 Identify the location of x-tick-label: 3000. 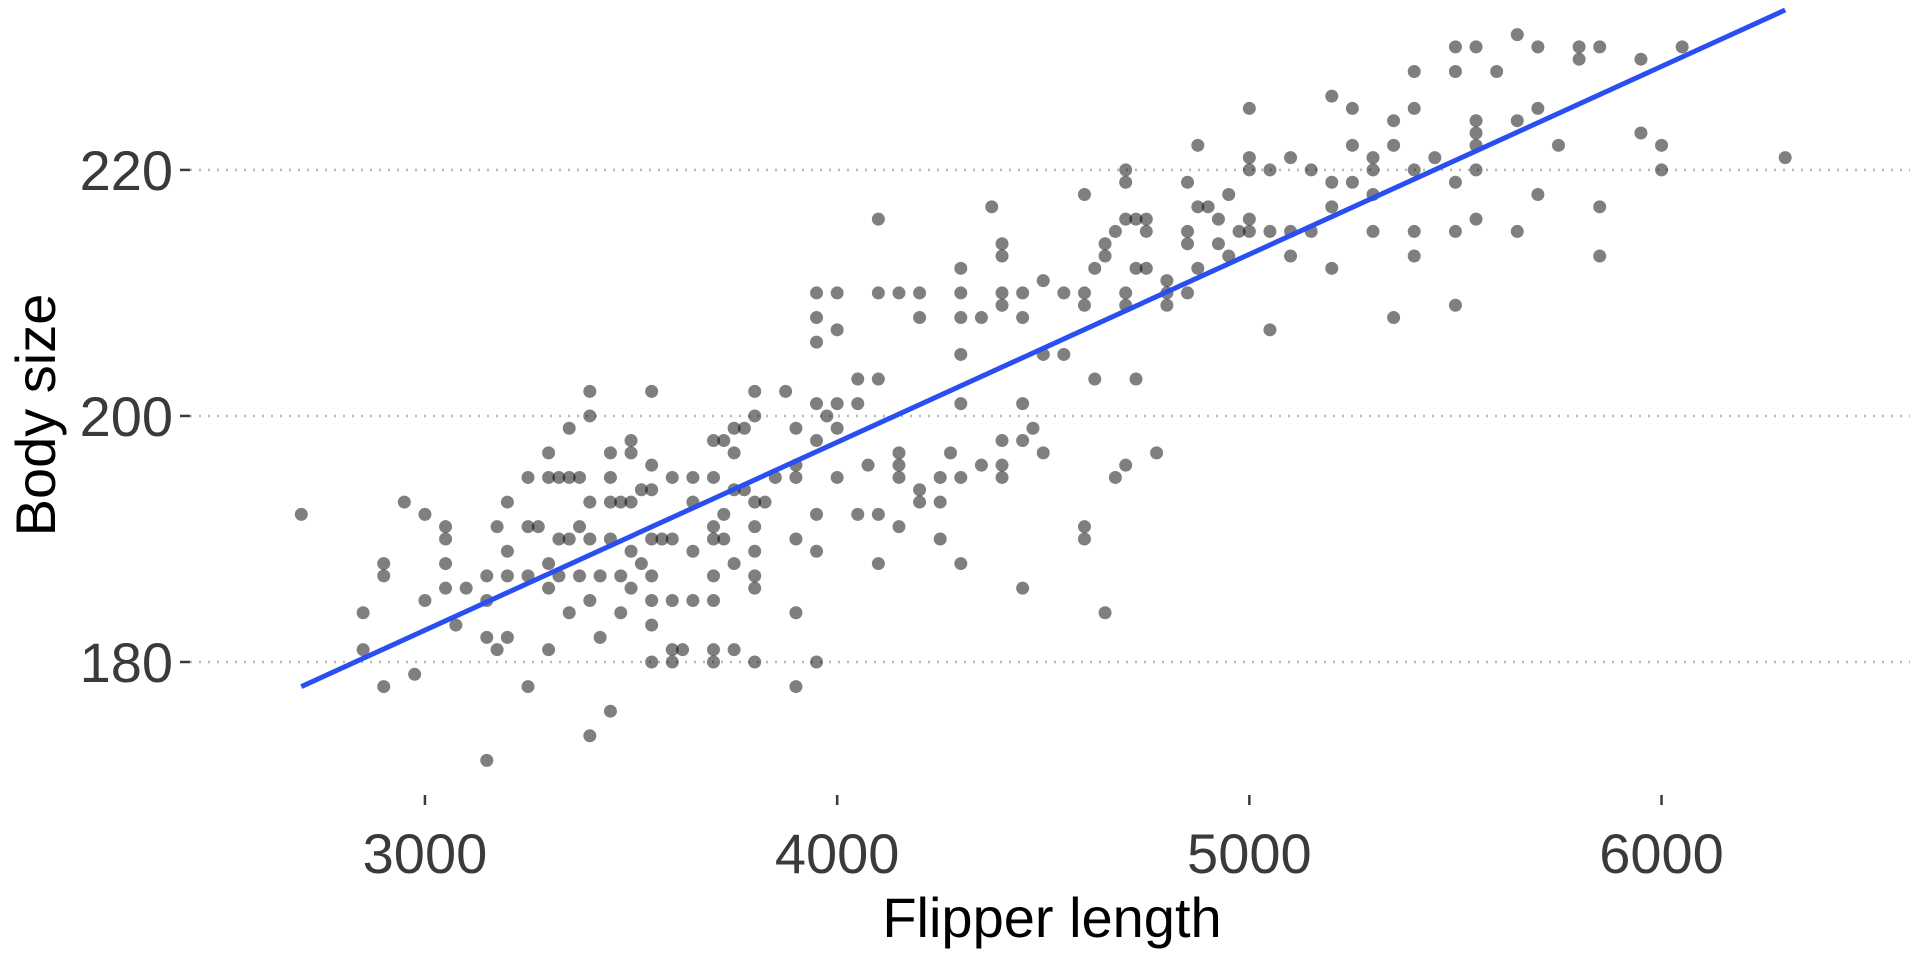
(425, 853).